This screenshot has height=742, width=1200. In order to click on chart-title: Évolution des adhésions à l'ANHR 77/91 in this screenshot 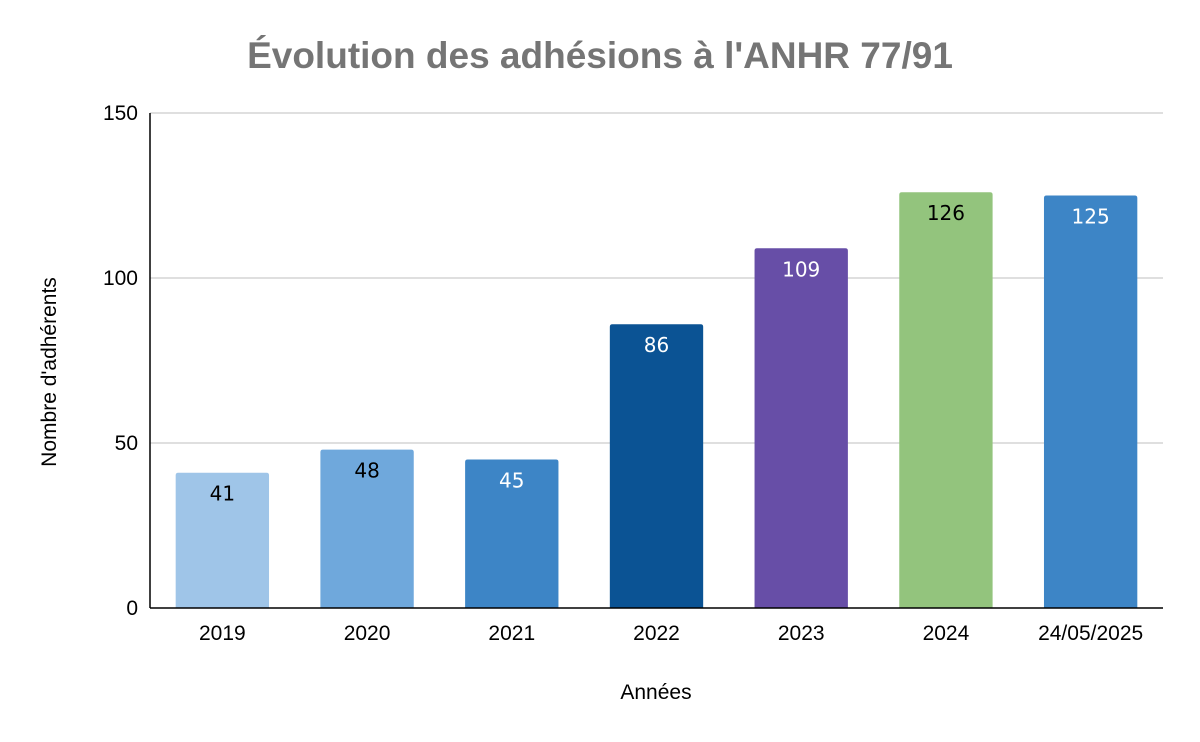, I will do `click(600, 55)`.